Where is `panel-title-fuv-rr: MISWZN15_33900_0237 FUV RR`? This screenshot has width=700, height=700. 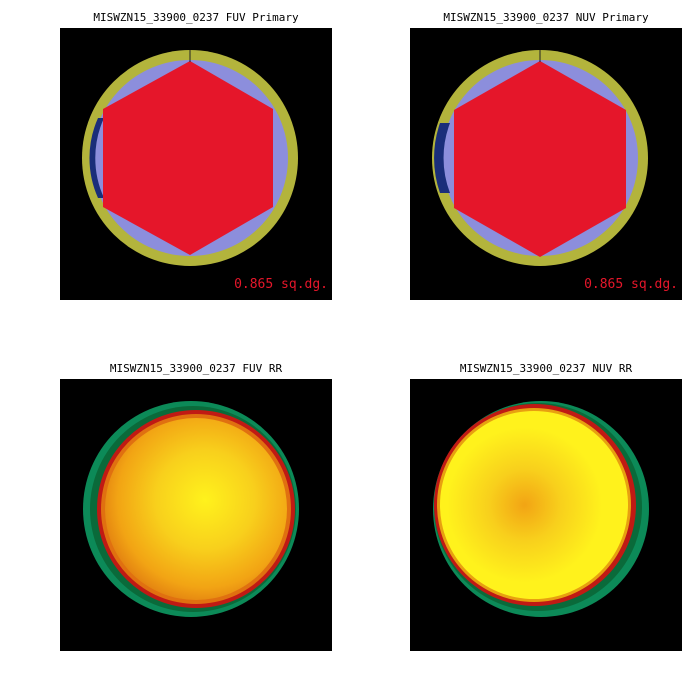
panel-title-fuv-rr: MISWZN15_33900_0237 FUV RR is located at coordinates (196, 368).